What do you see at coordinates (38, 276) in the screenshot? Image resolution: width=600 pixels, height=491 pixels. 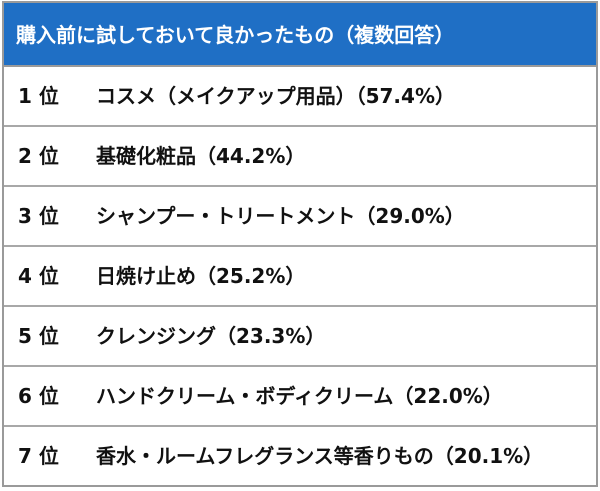 I see `rank-cell: 4 位` at bounding box center [38, 276].